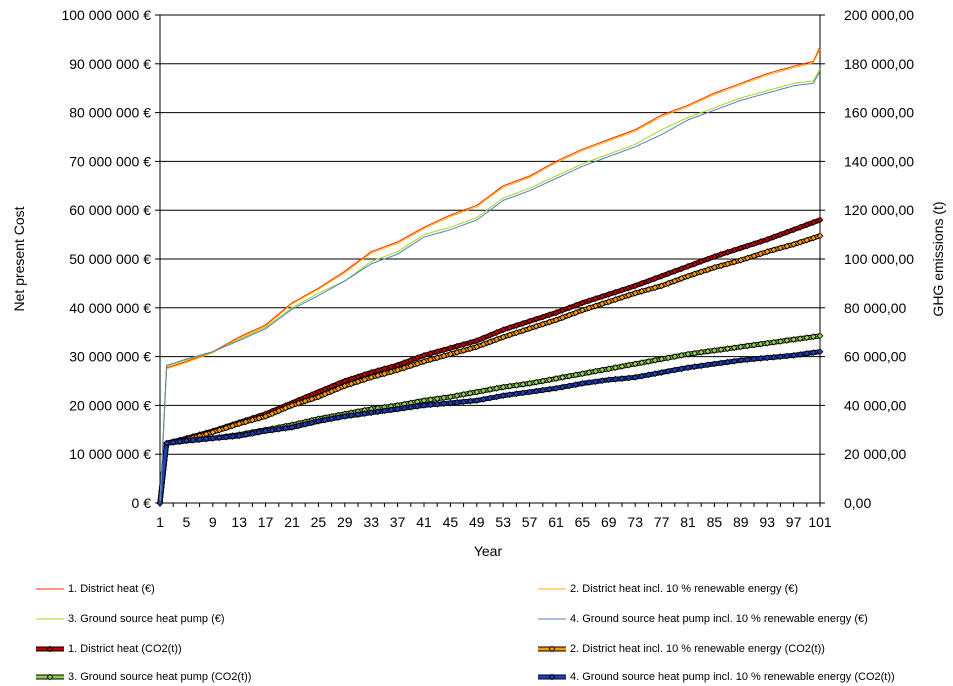 The image size is (953, 686). What do you see at coordinates (130, 619) in the screenshot?
I see `legend-item-3: 3. Ground source heat pump (€)` at bounding box center [130, 619].